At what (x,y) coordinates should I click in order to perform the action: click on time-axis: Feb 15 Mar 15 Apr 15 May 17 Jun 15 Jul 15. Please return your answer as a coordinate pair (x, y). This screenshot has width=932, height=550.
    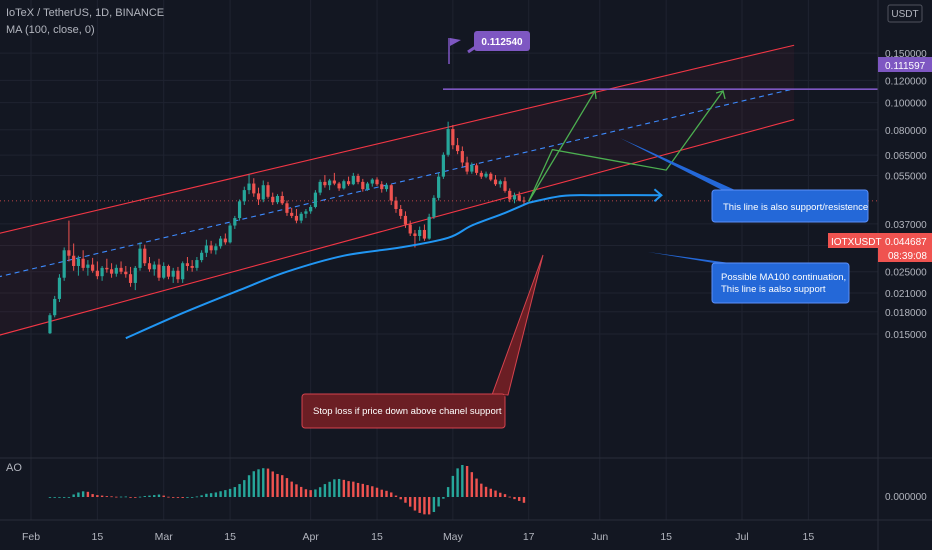
    Looking at the image, I should click on (418, 537).